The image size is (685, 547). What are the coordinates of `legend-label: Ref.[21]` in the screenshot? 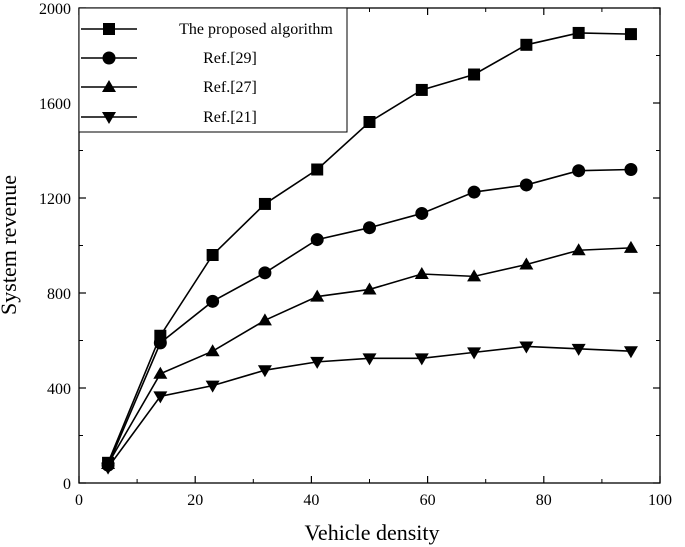 It's located at (230, 117).